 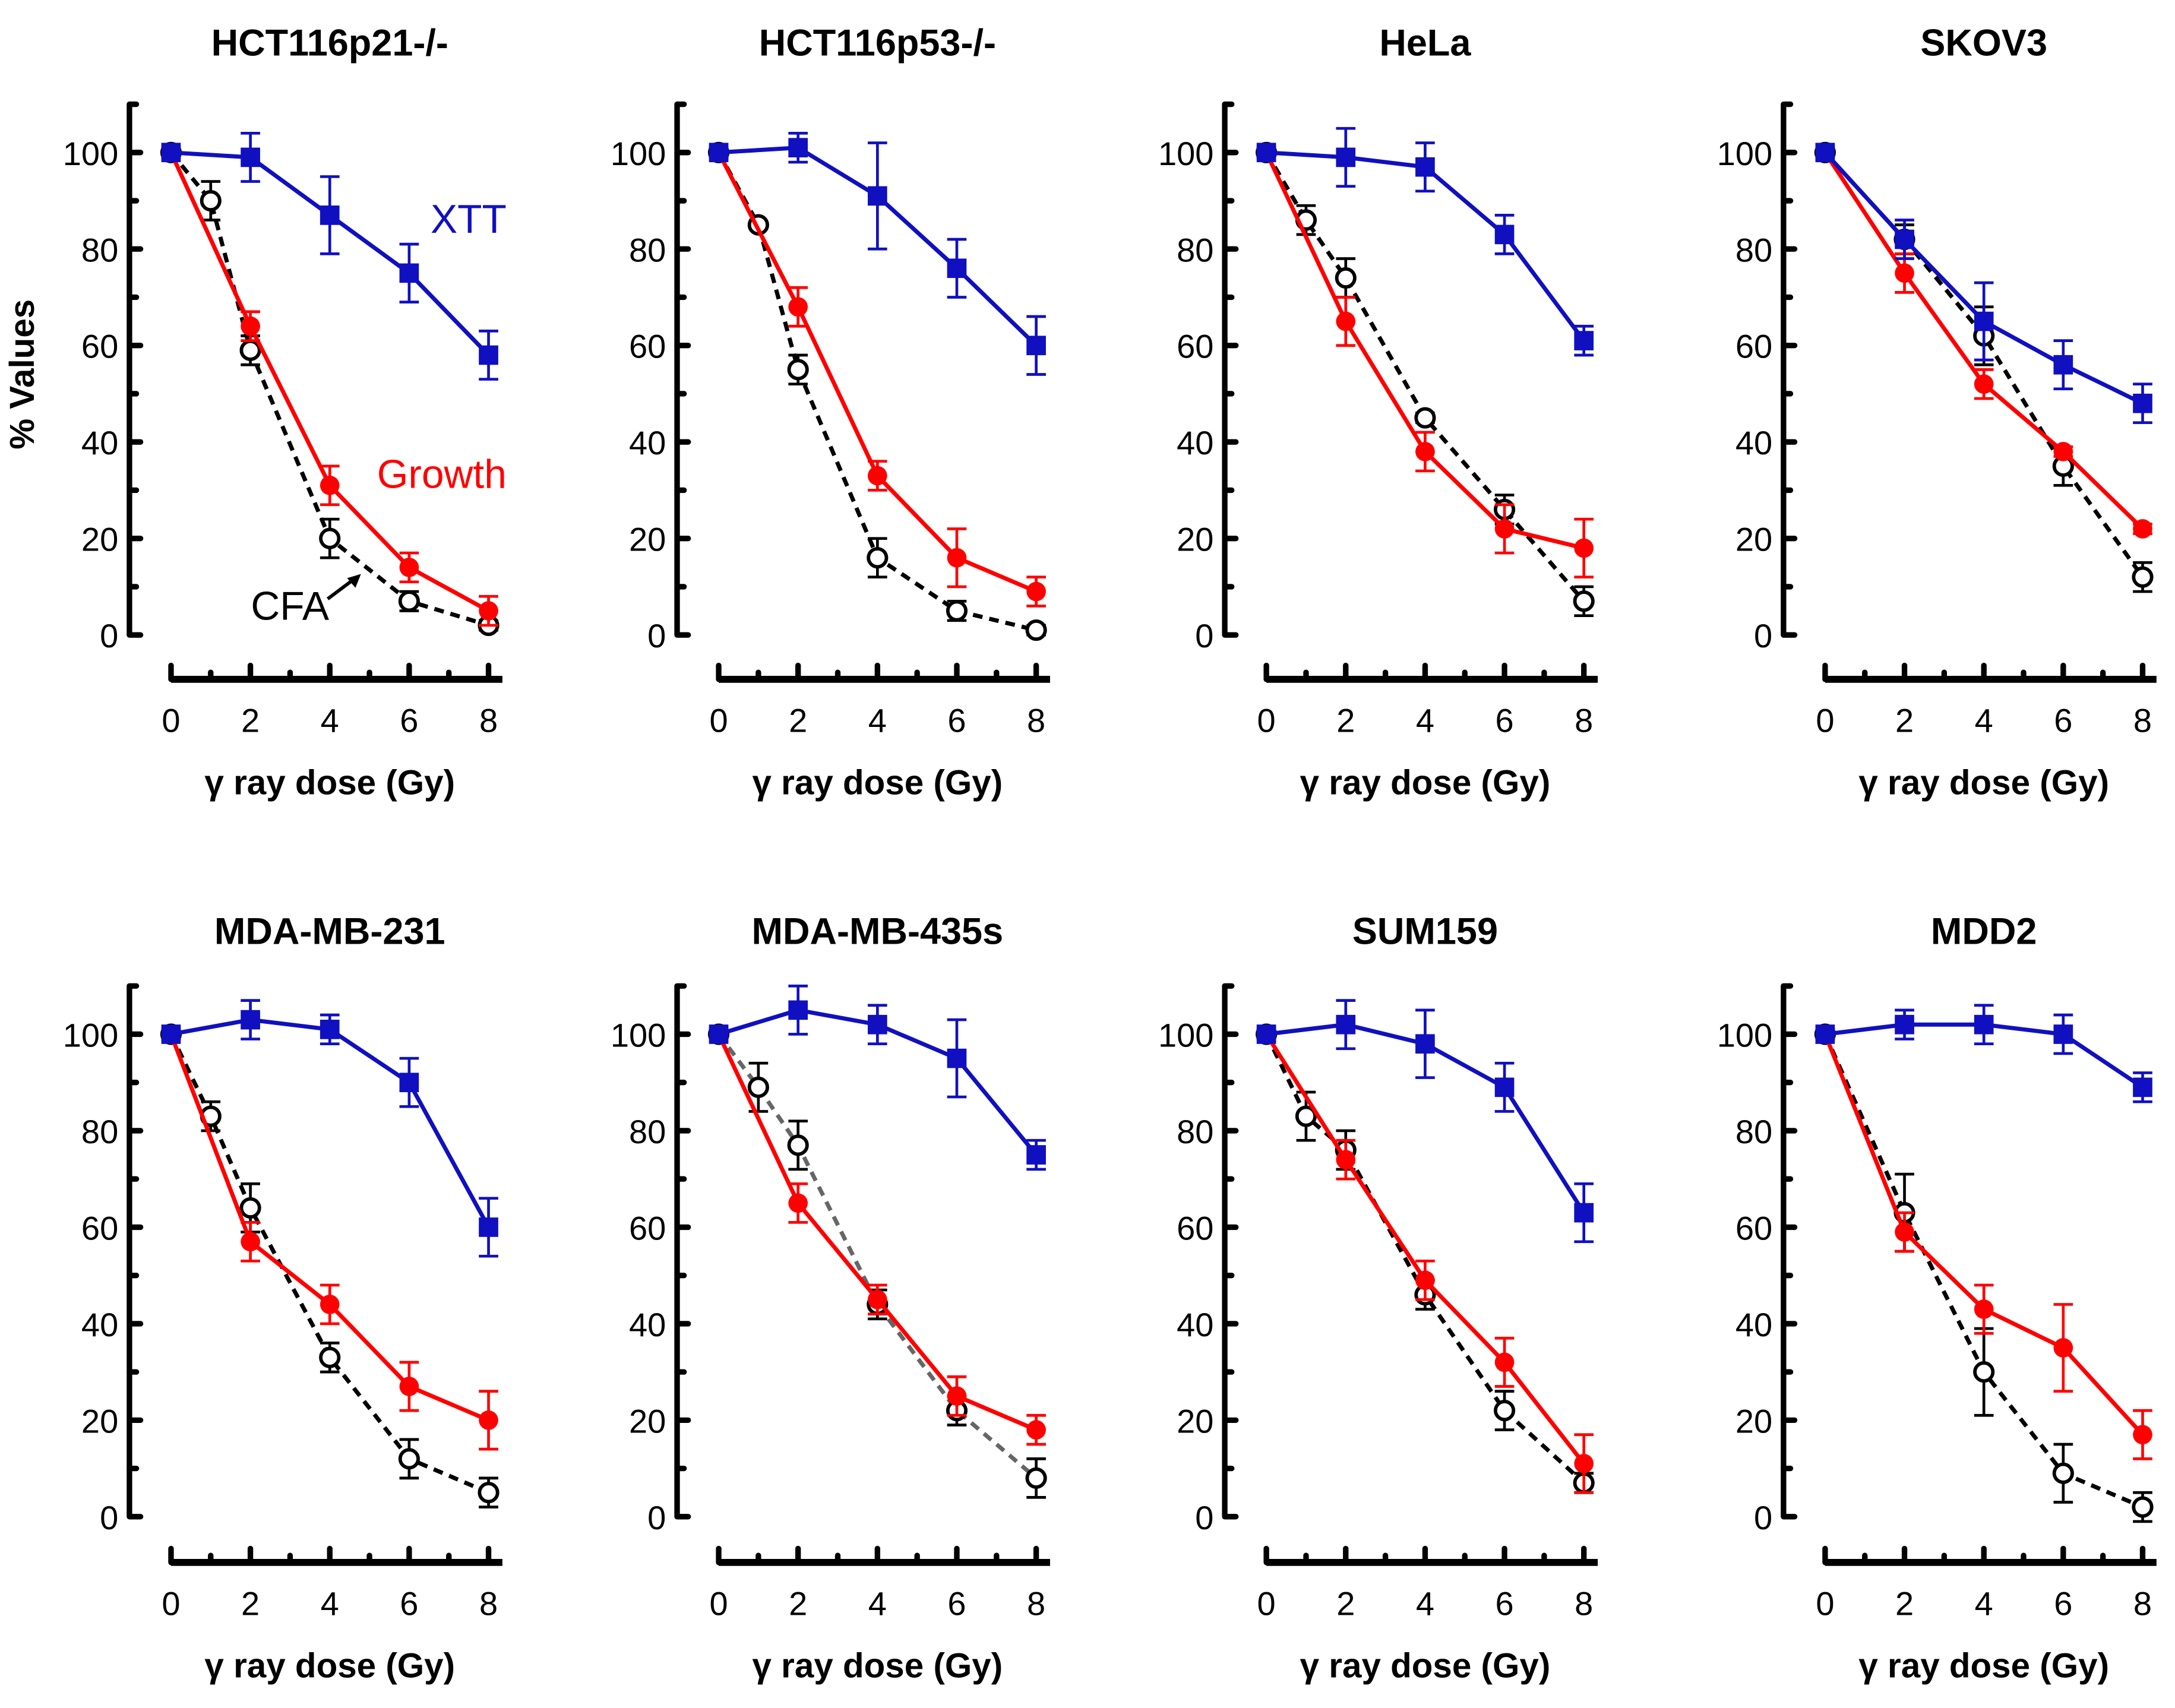 I want to click on y-axis-label: % Values, so click(x=22, y=374).